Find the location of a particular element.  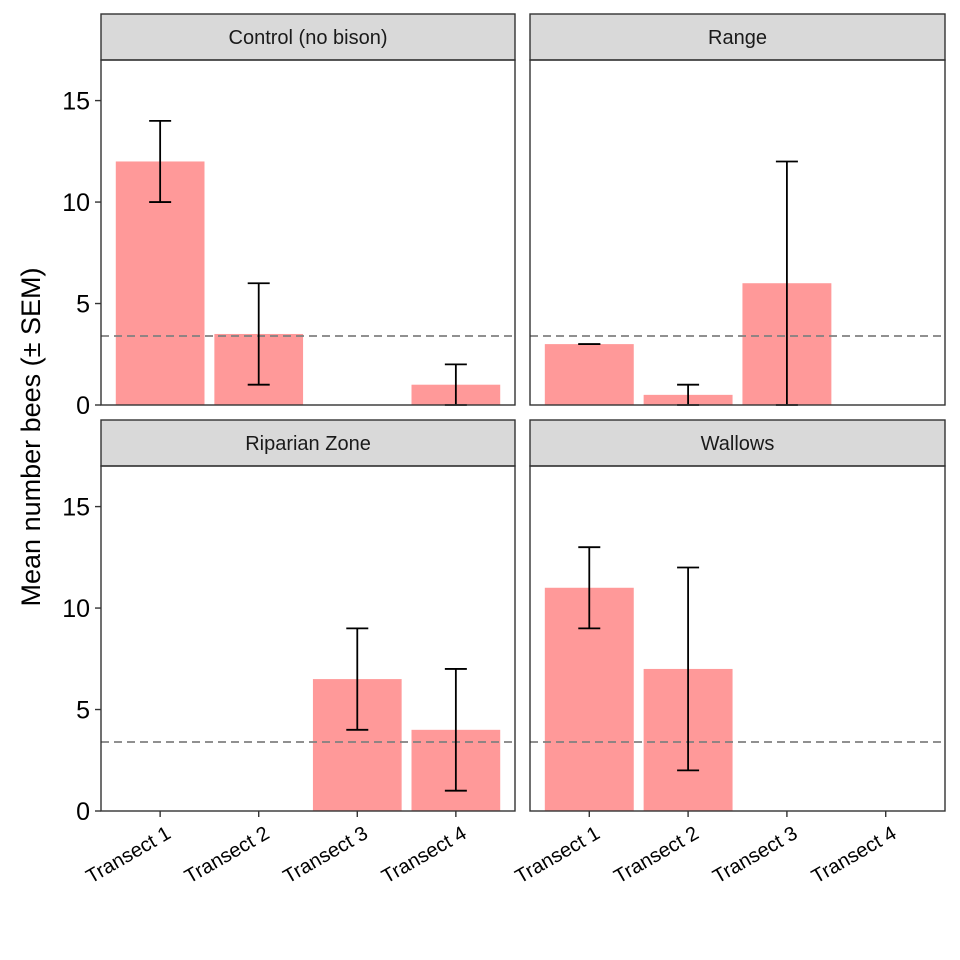

y-axis-label: Mean number bees (± SEM) is located at coordinates (31, 437).